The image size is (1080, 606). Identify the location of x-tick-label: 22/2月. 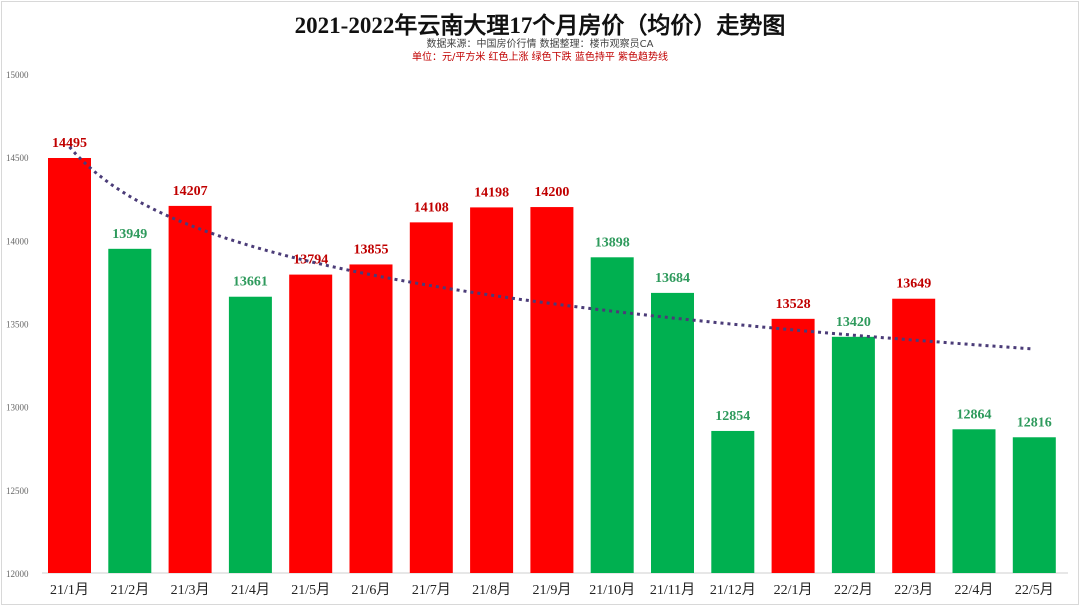
(853, 590).